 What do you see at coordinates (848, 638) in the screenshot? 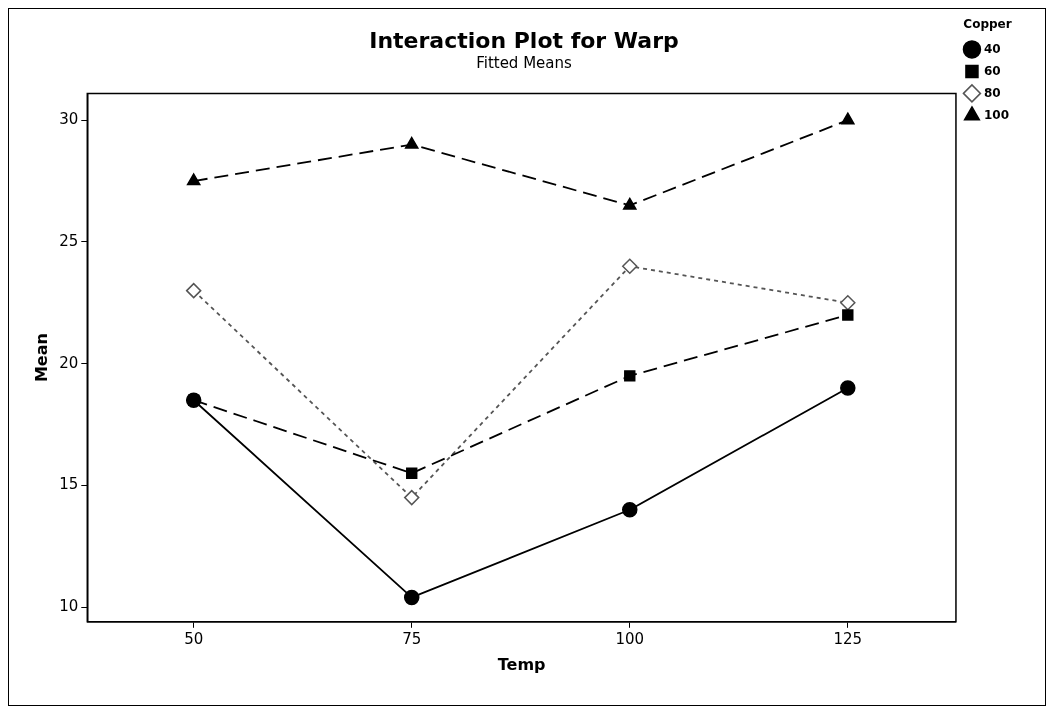
I see `x-tick-label: 125` at bounding box center [848, 638].